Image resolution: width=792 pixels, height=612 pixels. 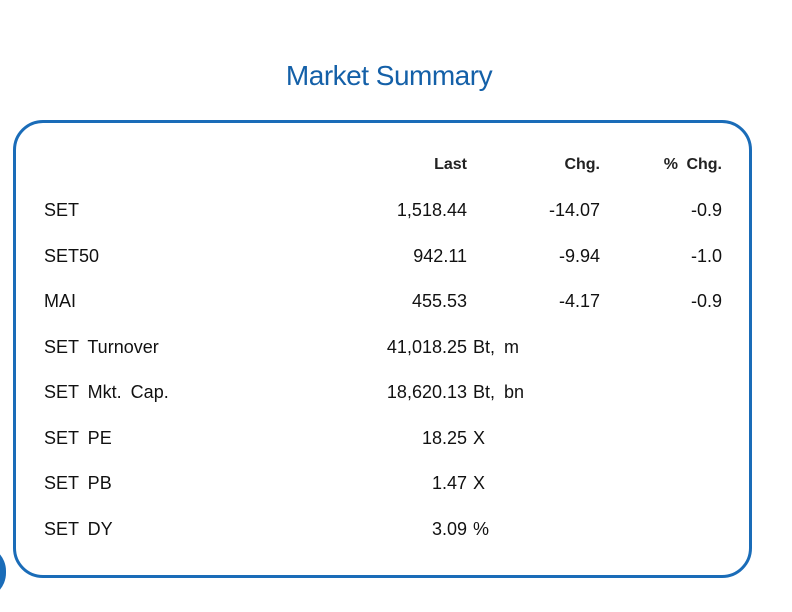 I want to click on page-title: Market Summary, so click(x=389, y=75).